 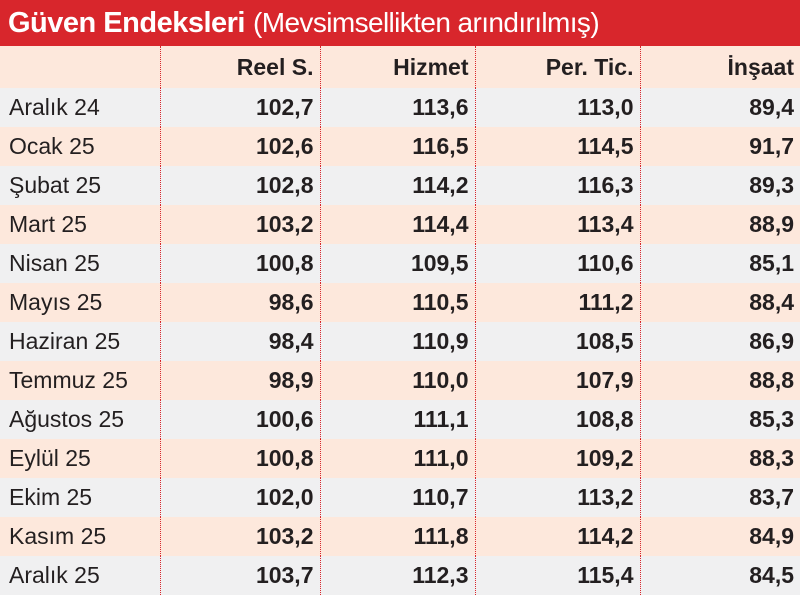 What do you see at coordinates (557, 380) in the screenshot?
I see `perakende-cell: 107,9` at bounding box center [557, 380].